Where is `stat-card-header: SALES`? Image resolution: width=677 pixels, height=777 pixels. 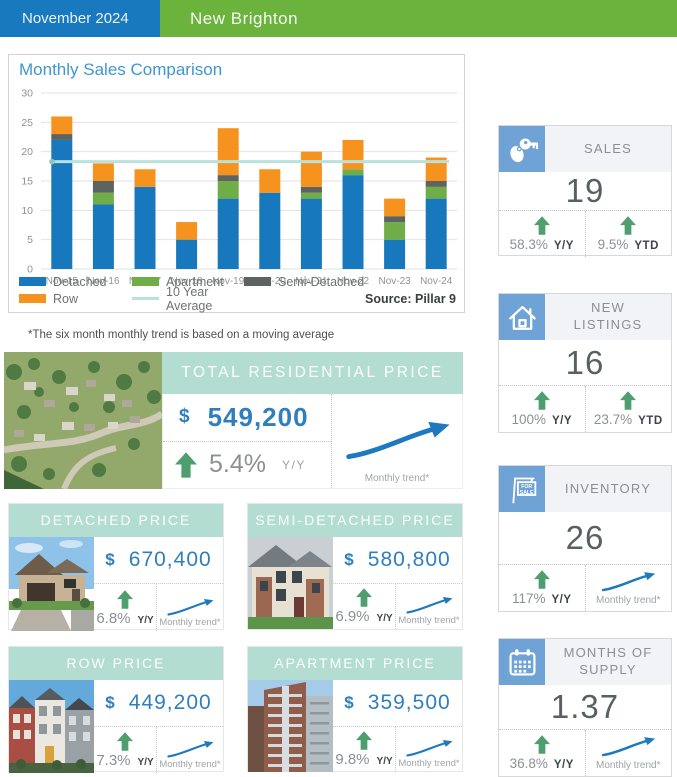
stat-card-header: SALES is located at coordinates (585, 149).